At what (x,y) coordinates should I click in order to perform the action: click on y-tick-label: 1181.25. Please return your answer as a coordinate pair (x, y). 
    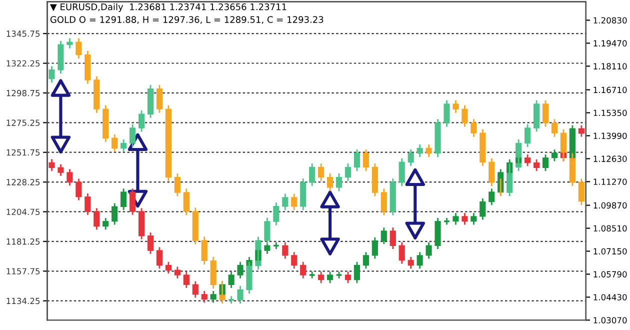
    Looking at the image, I should click on (23, 241).